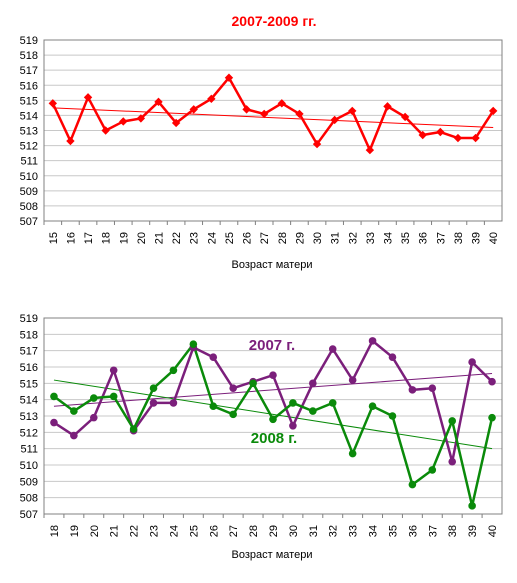  What do you see at coordinates (89, 238) in the screenshot?
I see `x-tick-label: 17` at bounding box center [89, 238].